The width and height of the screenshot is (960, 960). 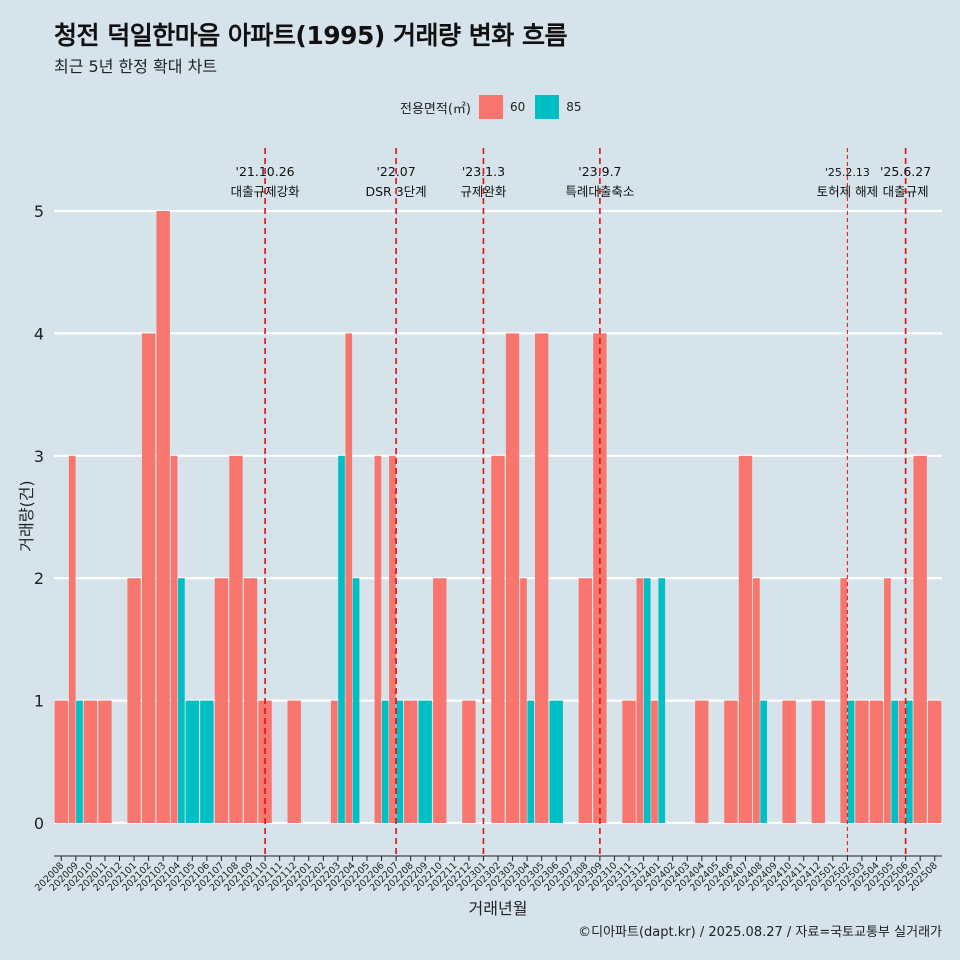 I want to click on chart-title: 청전 덕일한마음 아파트(1995) 거래량 변화 흐름, so click(x=310, y=35).